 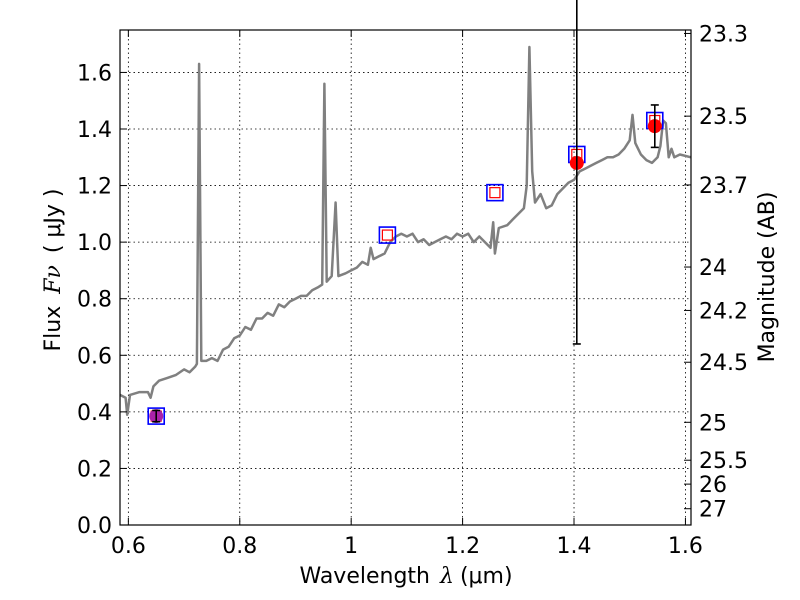 What do you see at coordinates (94, 243) in the screenshot?
I see `y-tick-label: 1.0` at bounding box center [94, 243].